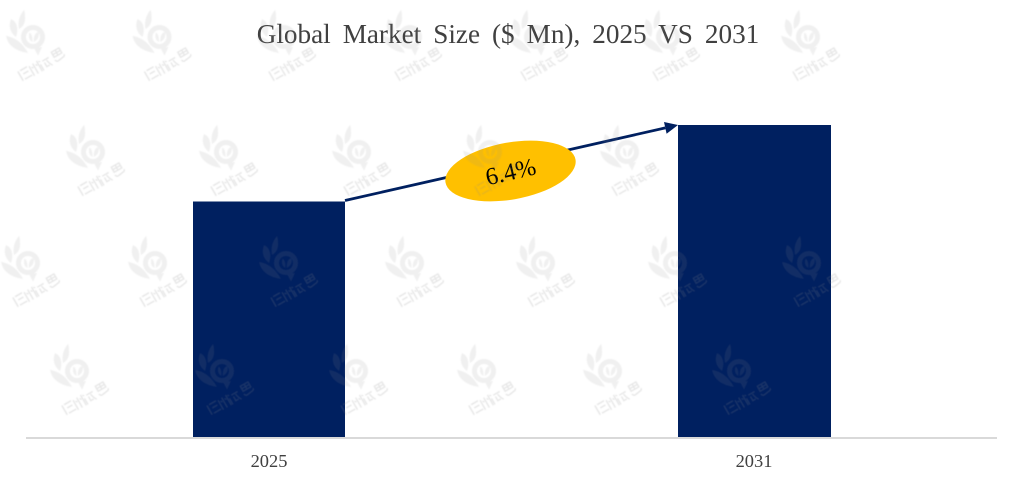 The height and width of the screenshot is (485, 1015). Describe the element at coordinates (269, 461) in the screenshot. I see `svg-text: 2025` at that location.